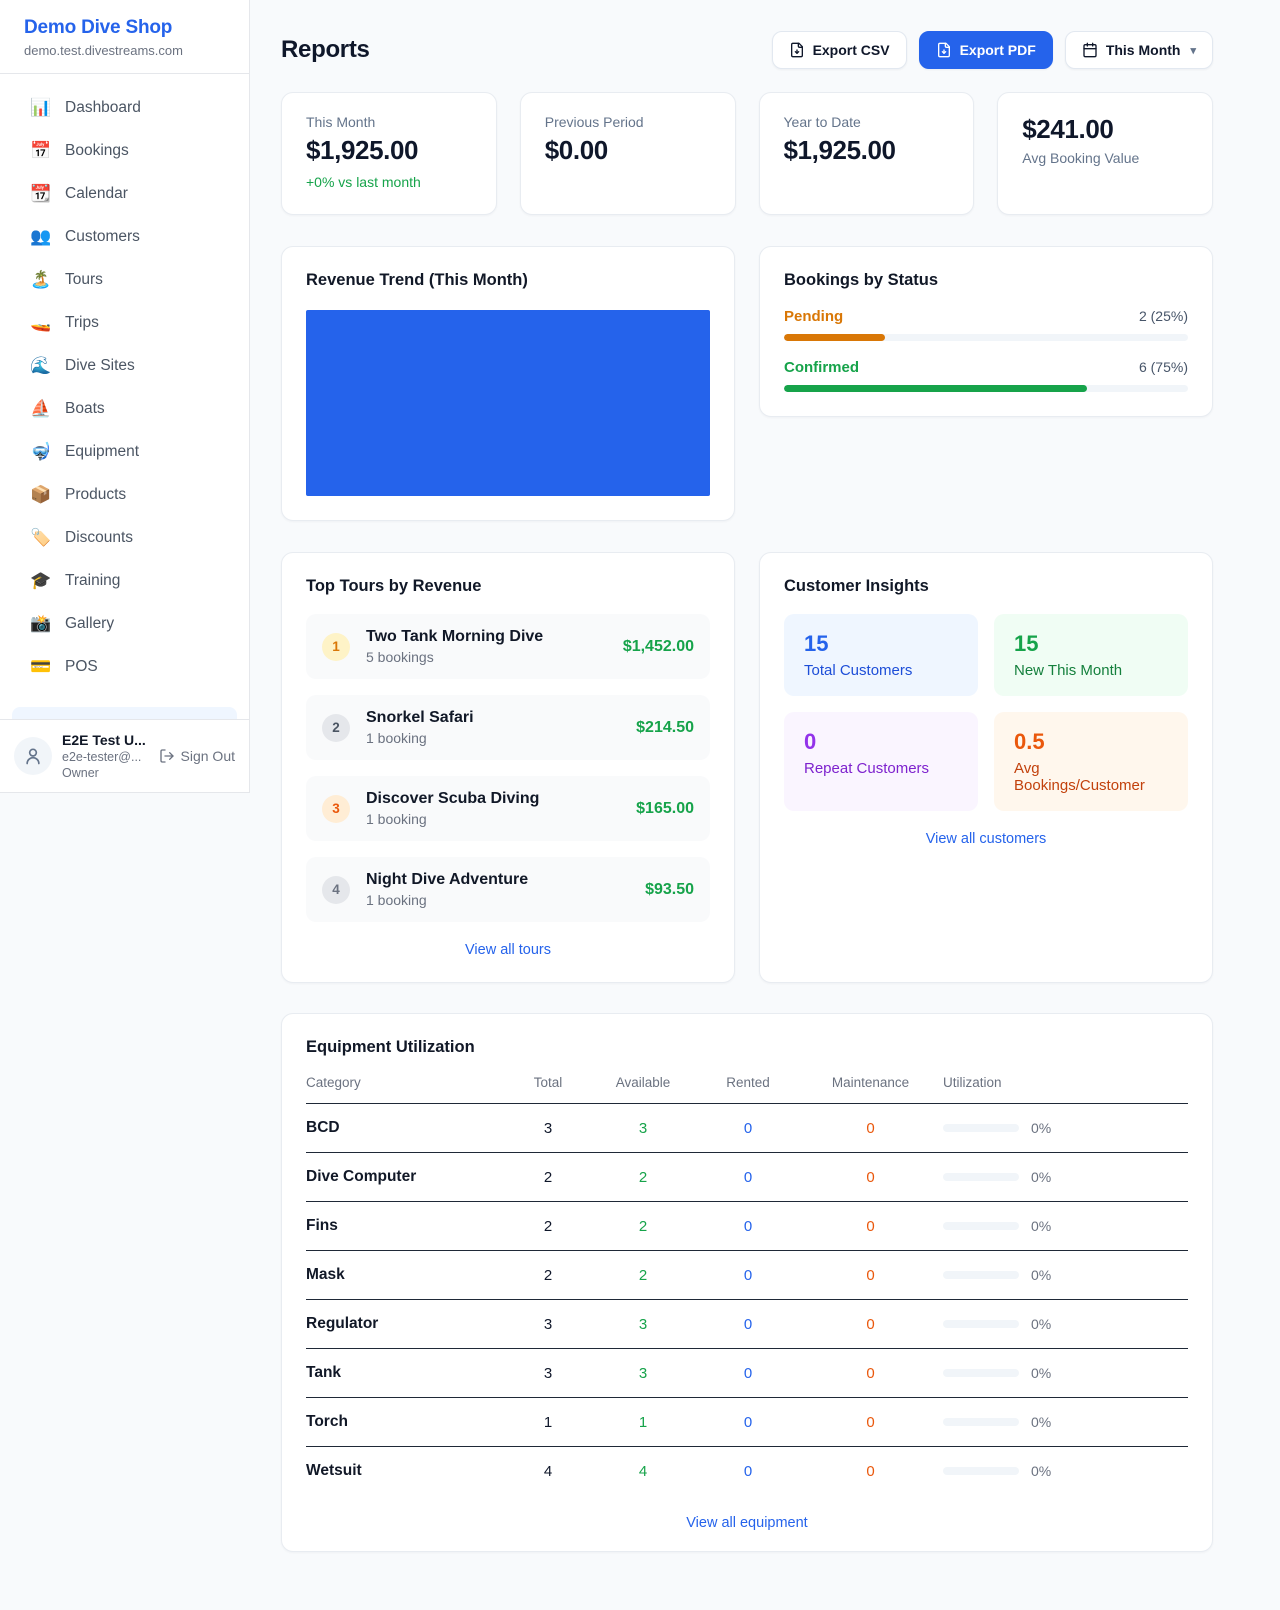 The image size is (1280, 1610). I want to click on export-pdf-label: Export PDF, so click(997, 50).